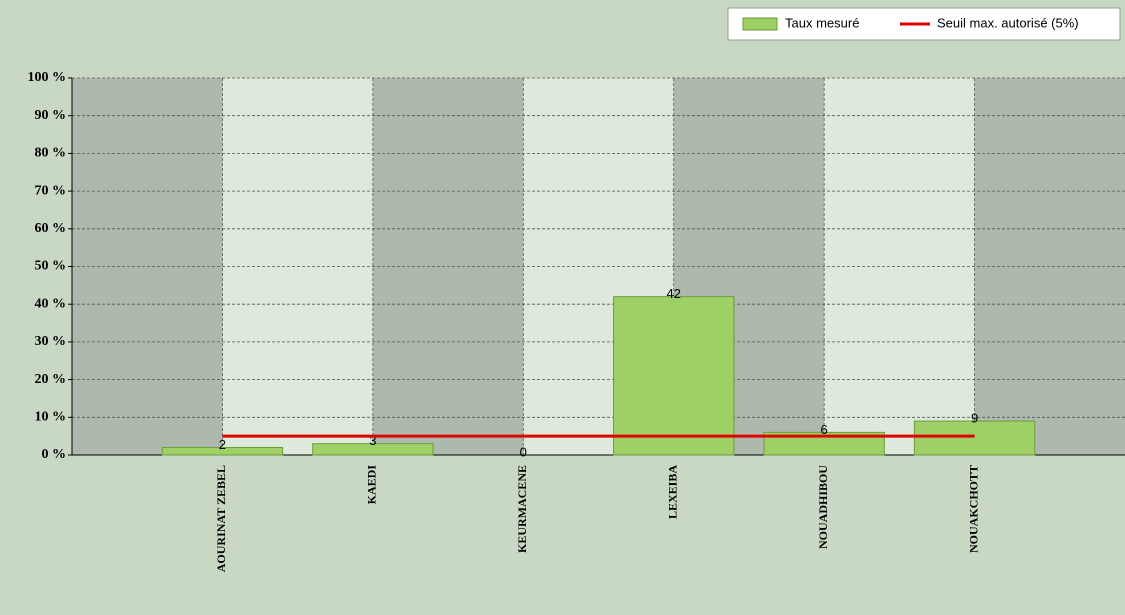 This screenshot has width=1125, height=615. What do you see at coordinates (372, 440) in the screenshot?
I see `data-label: 3` at bounding box center [372, 440].